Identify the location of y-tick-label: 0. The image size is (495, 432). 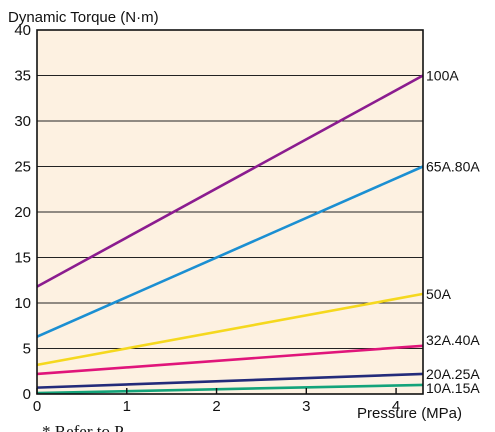
(27, 394).